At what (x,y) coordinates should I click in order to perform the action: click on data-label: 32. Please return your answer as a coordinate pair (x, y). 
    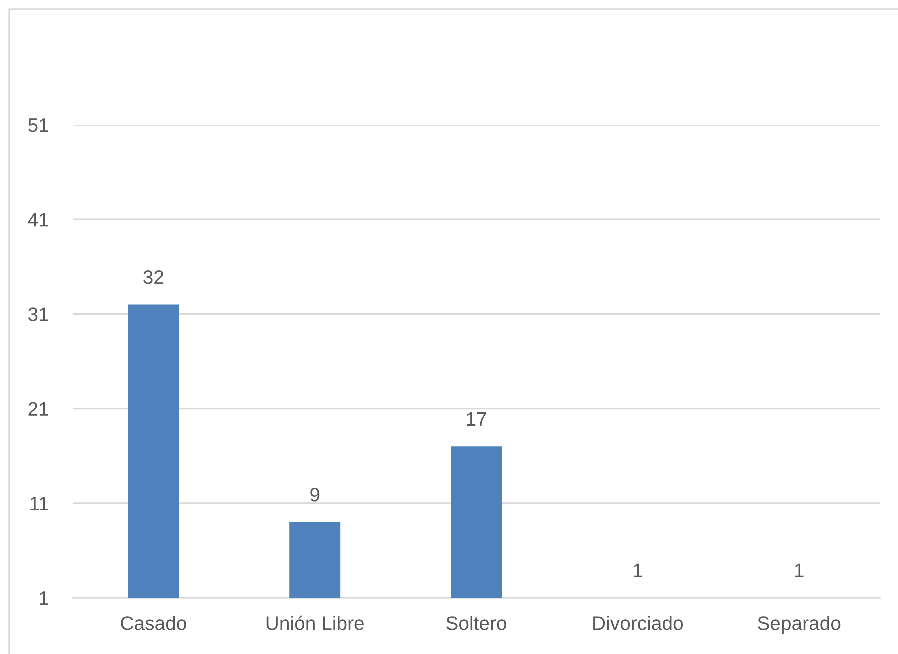
    Looking at the image, I should click on (154, 277).